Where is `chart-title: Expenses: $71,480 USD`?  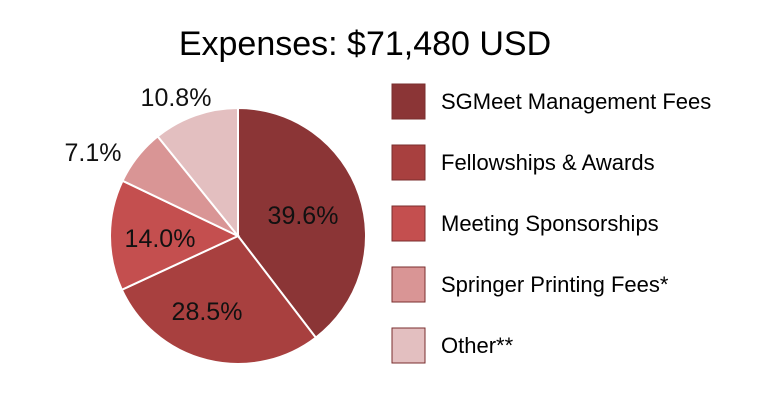
chart-title: Expenses: $71,480 USD is located at coordinates (365, 44).